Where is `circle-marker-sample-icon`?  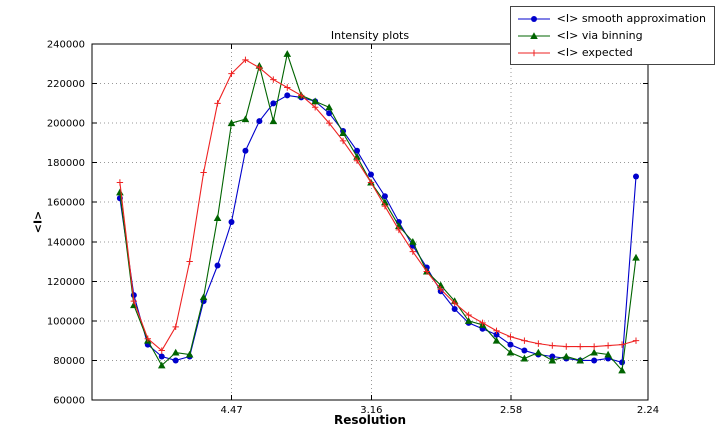 circle-marker-sample-icon is located at coordinates (533, 18).